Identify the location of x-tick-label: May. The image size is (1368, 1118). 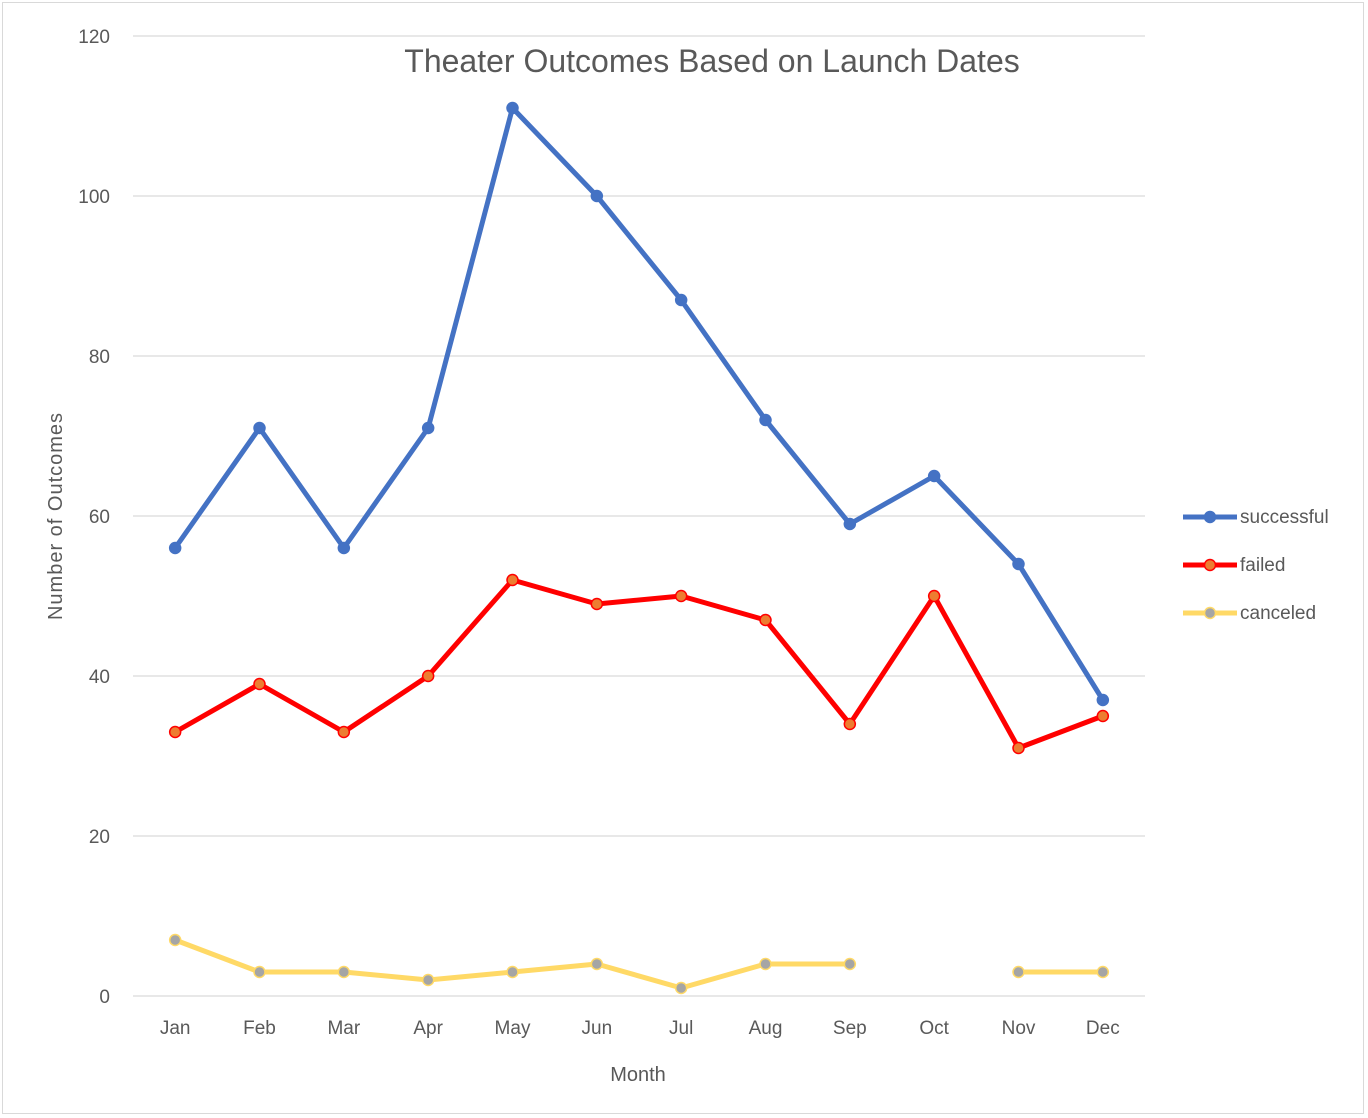
(513, 1028).